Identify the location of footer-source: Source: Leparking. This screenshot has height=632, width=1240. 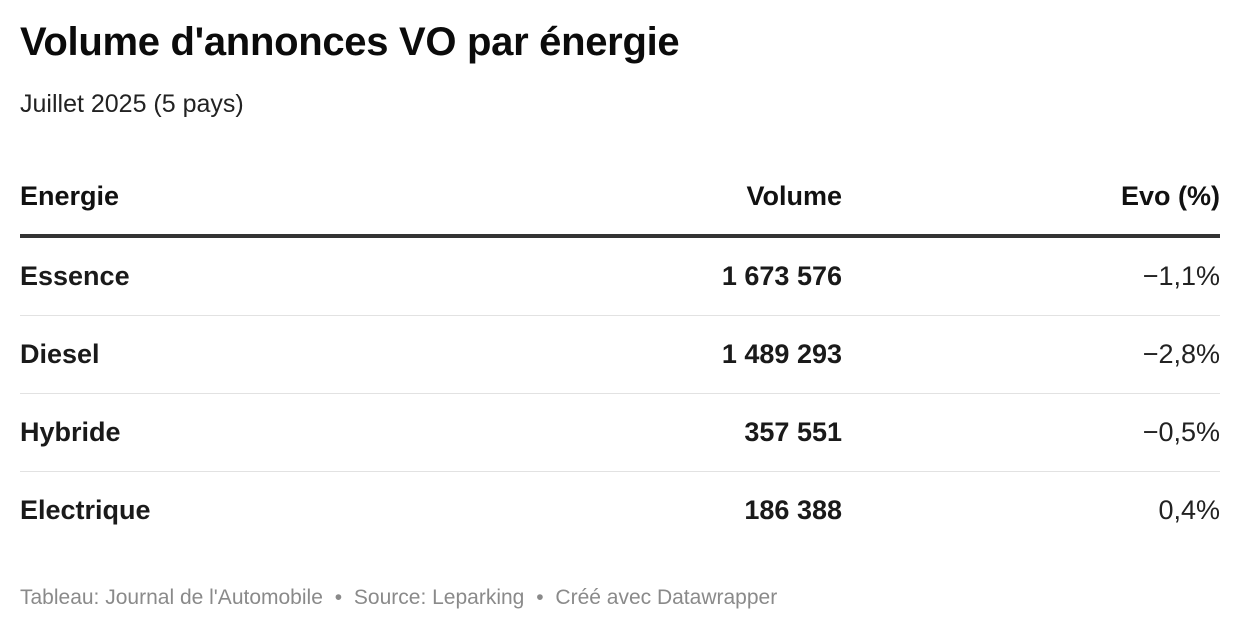
(439, 597).